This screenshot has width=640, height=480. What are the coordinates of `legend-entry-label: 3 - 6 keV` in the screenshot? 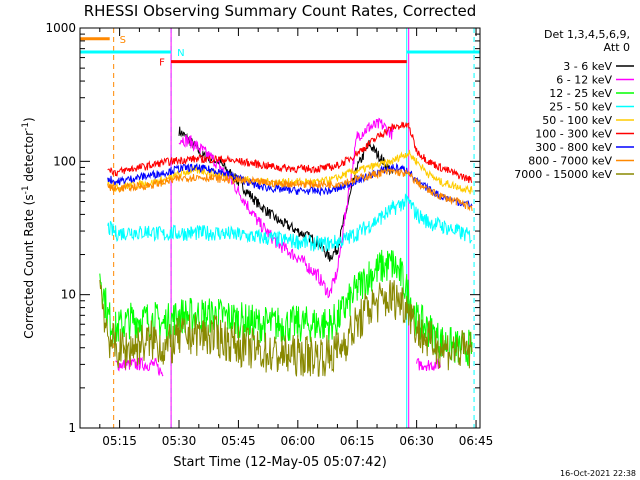 It's located at (587, 66).